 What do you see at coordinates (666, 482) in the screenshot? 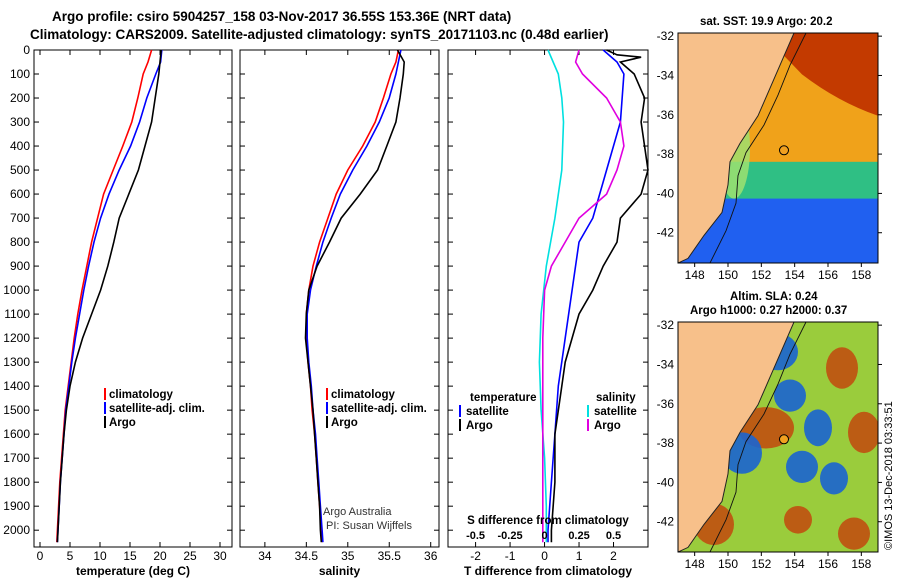
I see `lat-tick-label: -40` at bounding box center [666, 482].